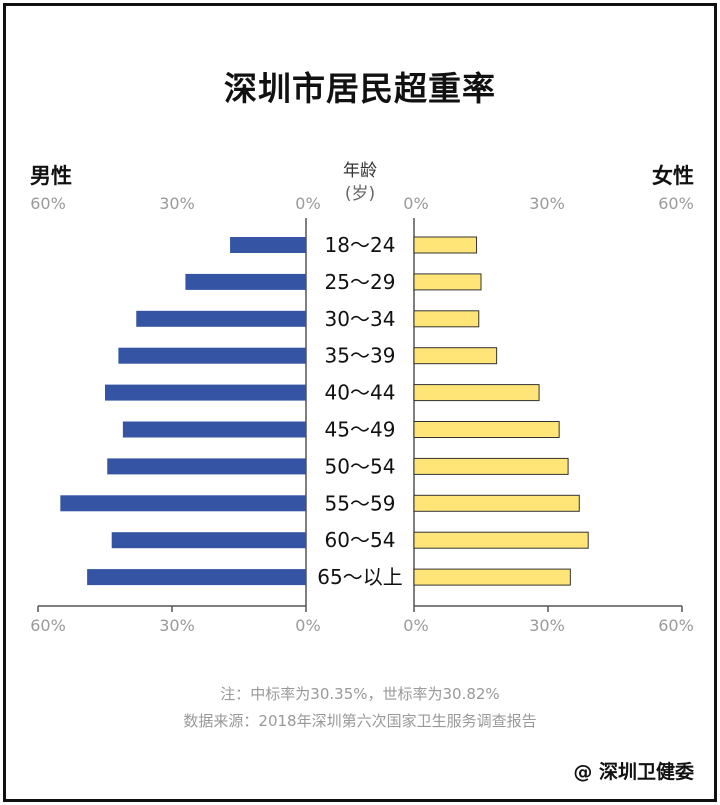  What do you see at coordinates (360, 540) in the screenshot?
I see `age-group-label: 60～54` at bounding box center [360, 540].